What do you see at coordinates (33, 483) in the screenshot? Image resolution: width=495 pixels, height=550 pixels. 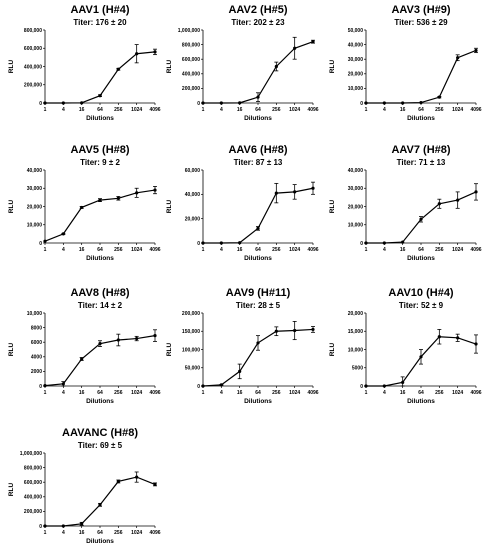 I see `chart-9-ytick-label: 600,000` at bounding box center [33, 483].